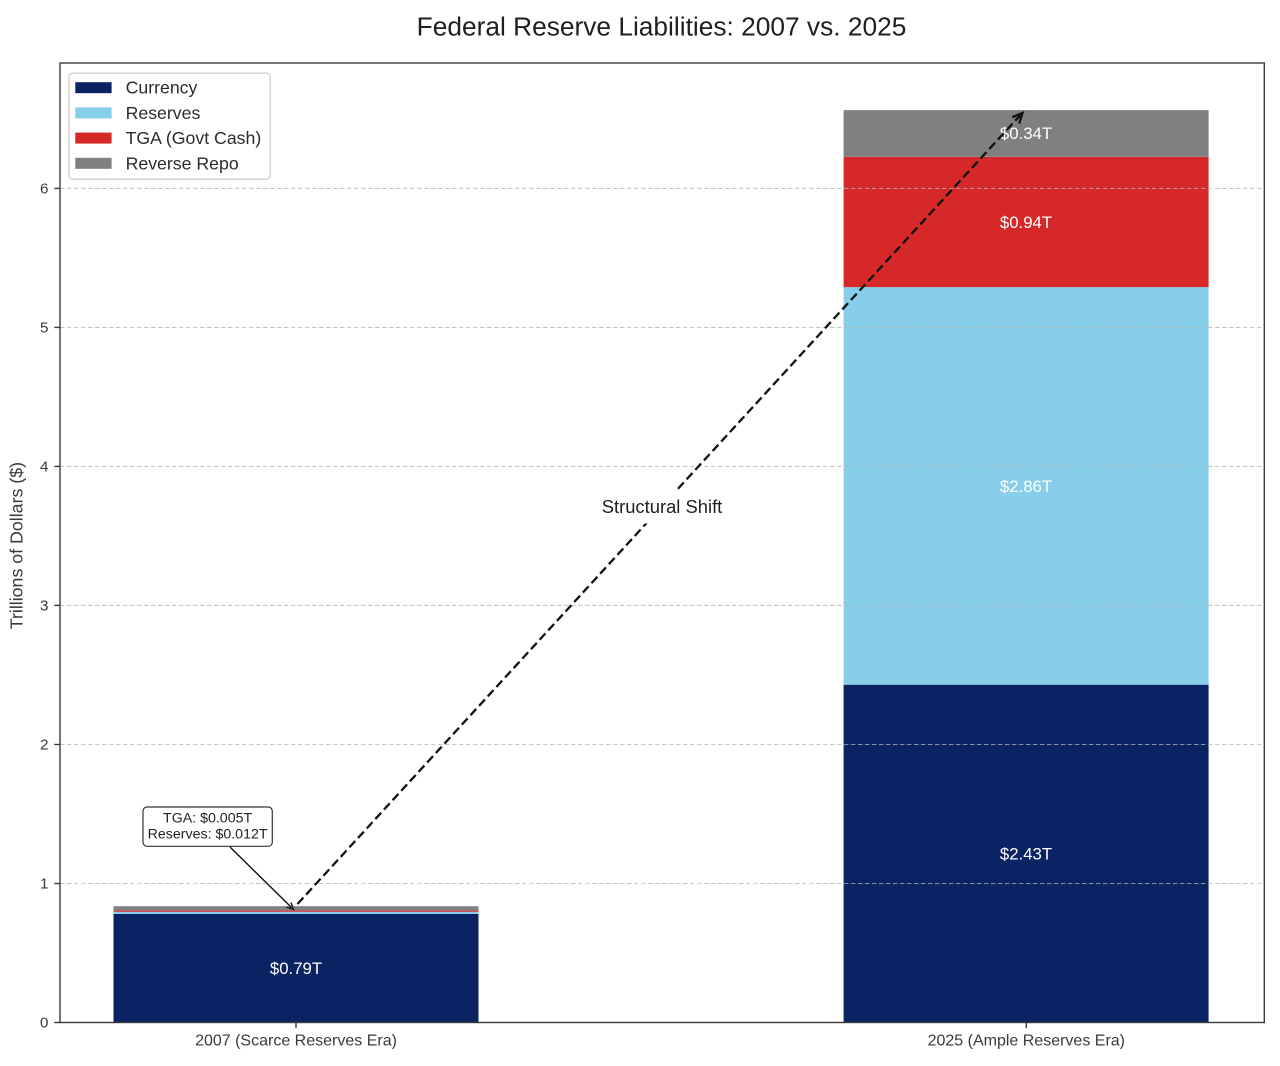 Image resolution: width=1280 pixels, height=1066 pixels. Describe the element at coordinates (162, 88) in the screenshot. I see `svg-text: Currency` at that location.